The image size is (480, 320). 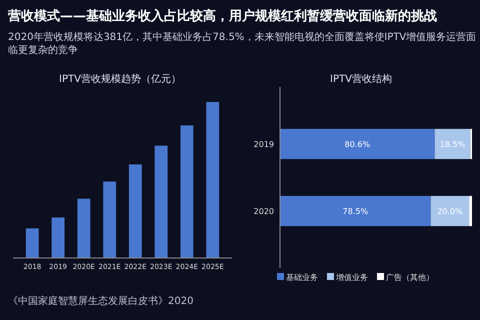 What do you see at coordinates (302, 277) in the screenshot?
I see `legend-label: 基础业务` at bounding box center [302, 277].